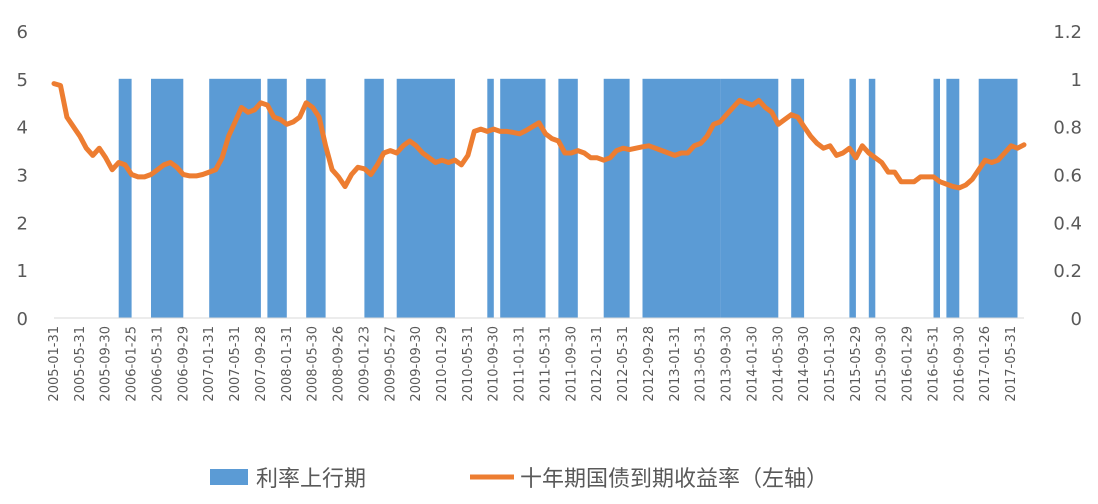 The width and height of the screenshot is (1098, 504). What do you see at coordinates (1011, 364) in the screenshot?
I see `x-tick-label: 2017-05-31` at bounding box center [1011, 364].